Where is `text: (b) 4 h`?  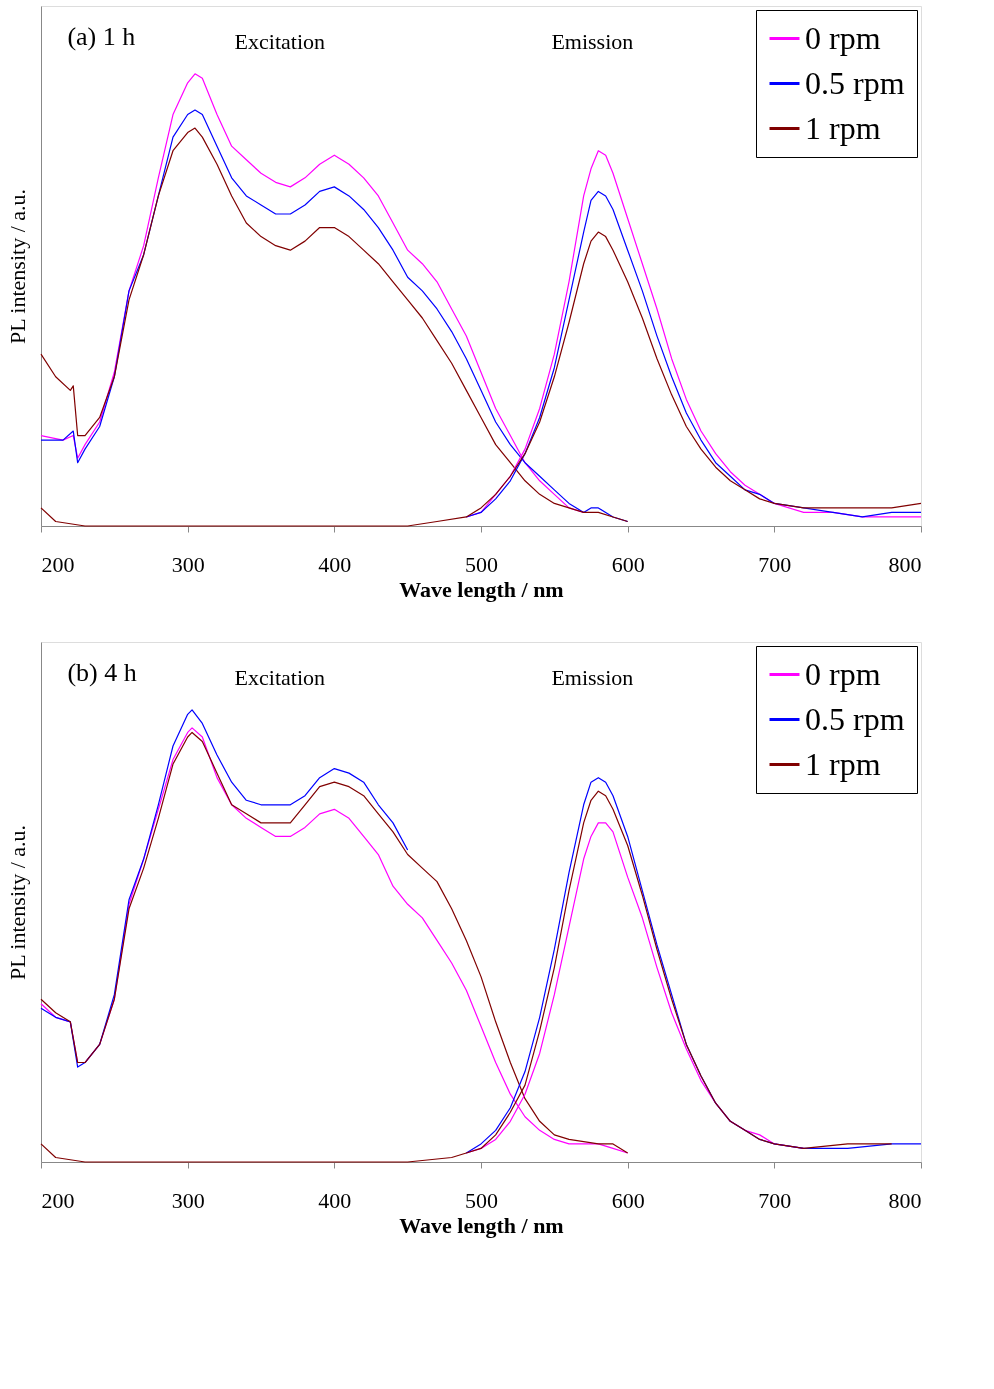 text: (b) 4 h is located at coordinates (102, 673).